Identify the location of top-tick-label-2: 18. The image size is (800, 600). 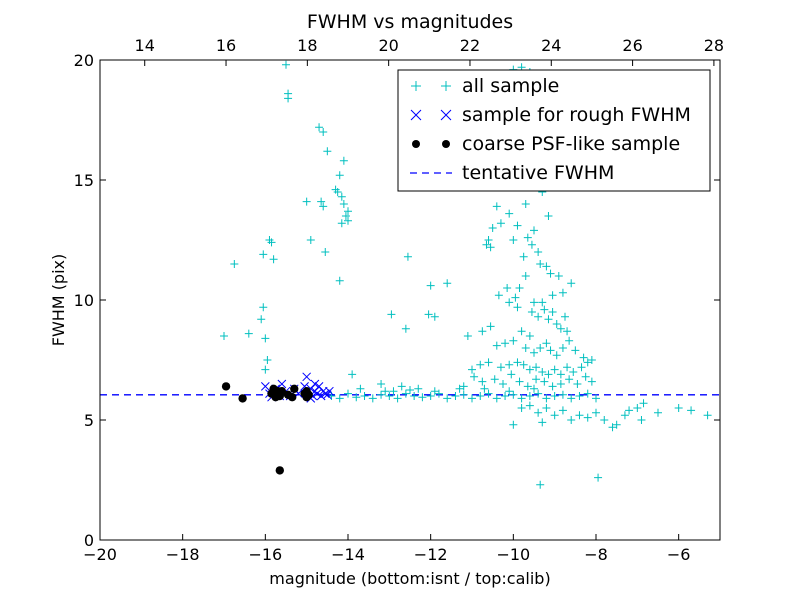
(307, 45).